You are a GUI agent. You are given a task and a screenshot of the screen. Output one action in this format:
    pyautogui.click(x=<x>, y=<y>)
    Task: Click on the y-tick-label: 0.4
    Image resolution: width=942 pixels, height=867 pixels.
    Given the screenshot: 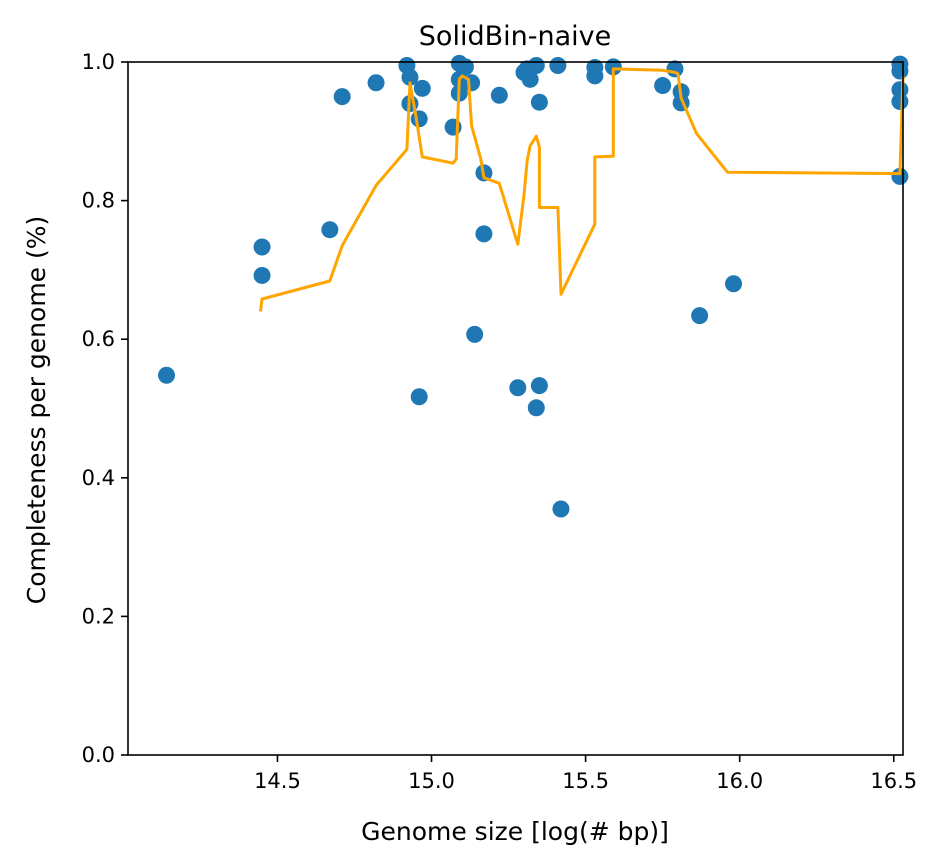 What is the action you would take?
    pyautogui.click(x=98, y=478)
    